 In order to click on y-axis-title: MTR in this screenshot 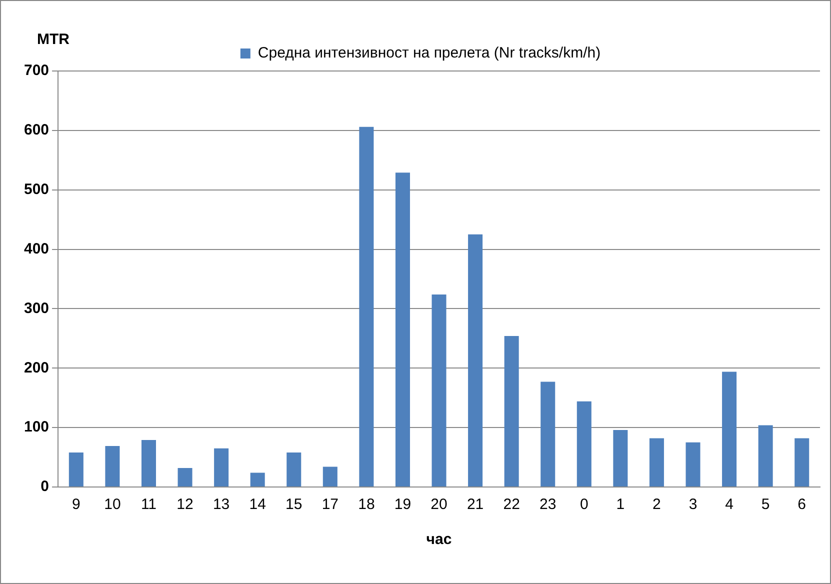, I will do `click(53, 39)`.